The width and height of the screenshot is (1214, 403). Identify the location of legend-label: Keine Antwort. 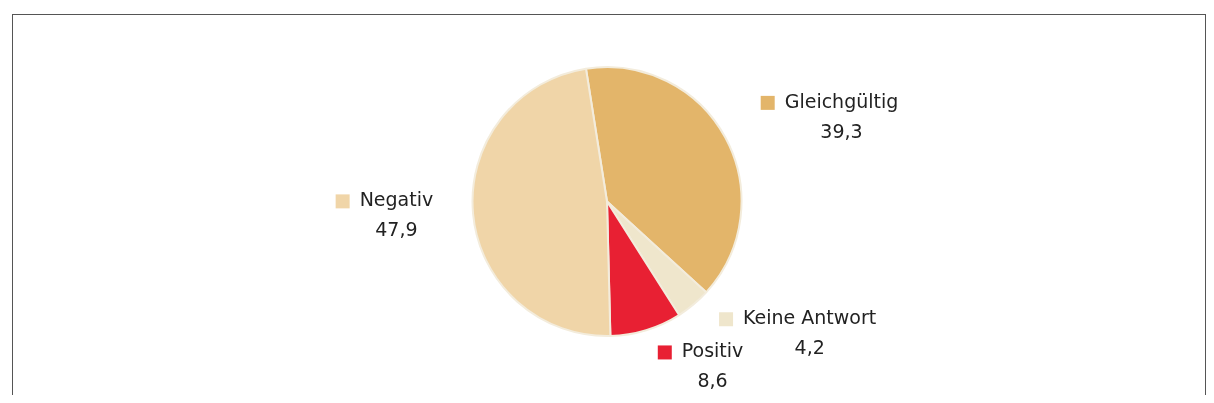
(810, 317).